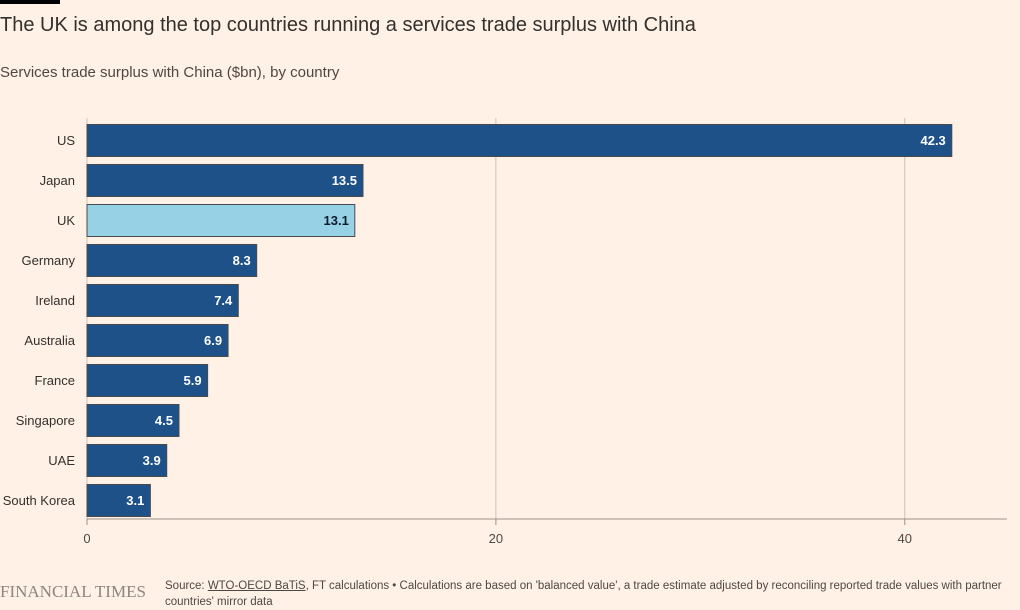  Describe the element at coordinates (61, 460) in the screenshot. I see `category-label: UAE` at that location.